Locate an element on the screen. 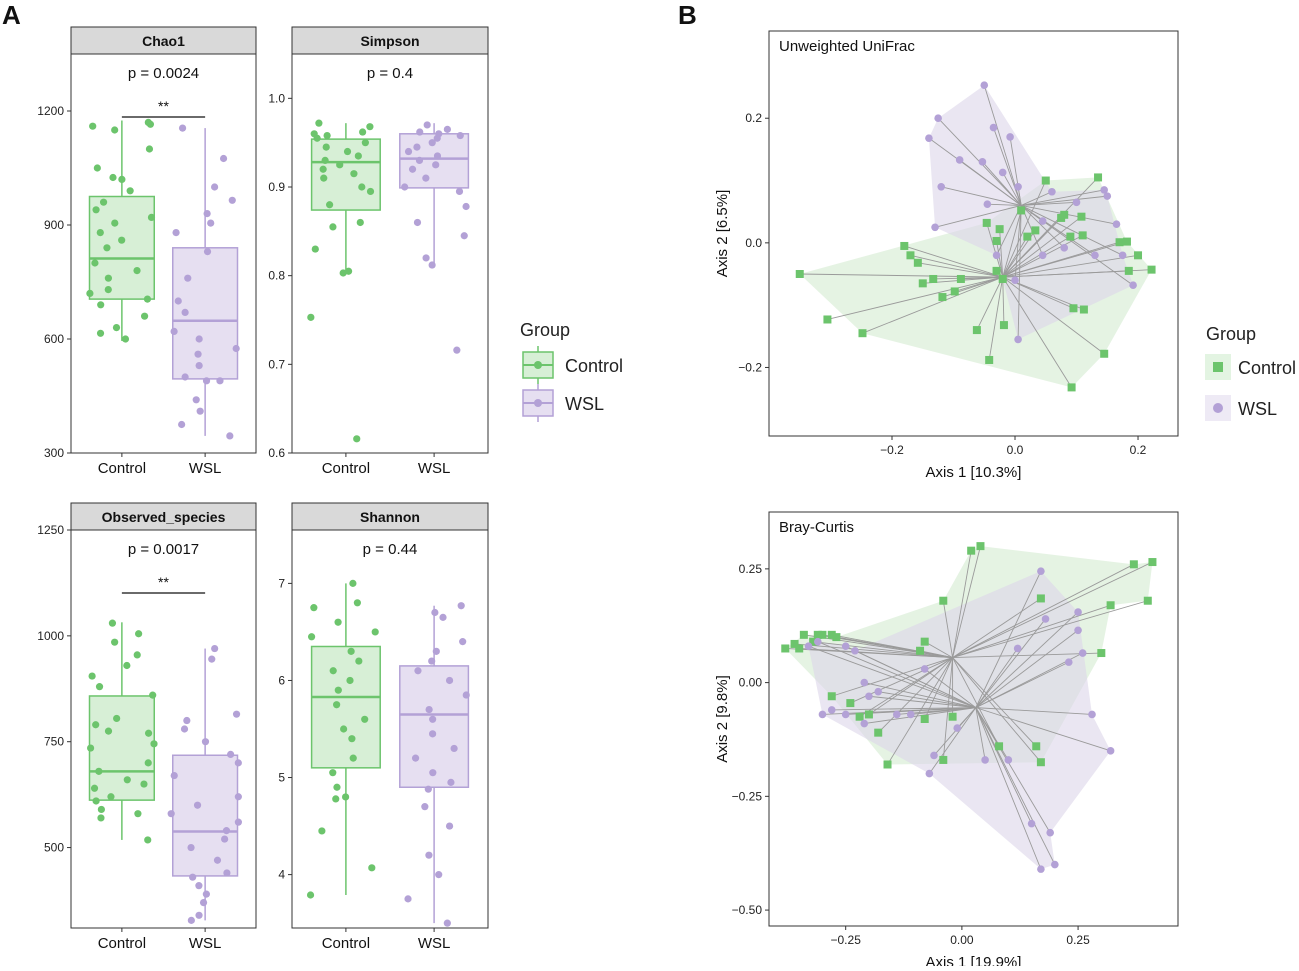 The height and width of the screenshot is (971, 1299). x-tick-label: WSL is located at coordinates (205, 468).